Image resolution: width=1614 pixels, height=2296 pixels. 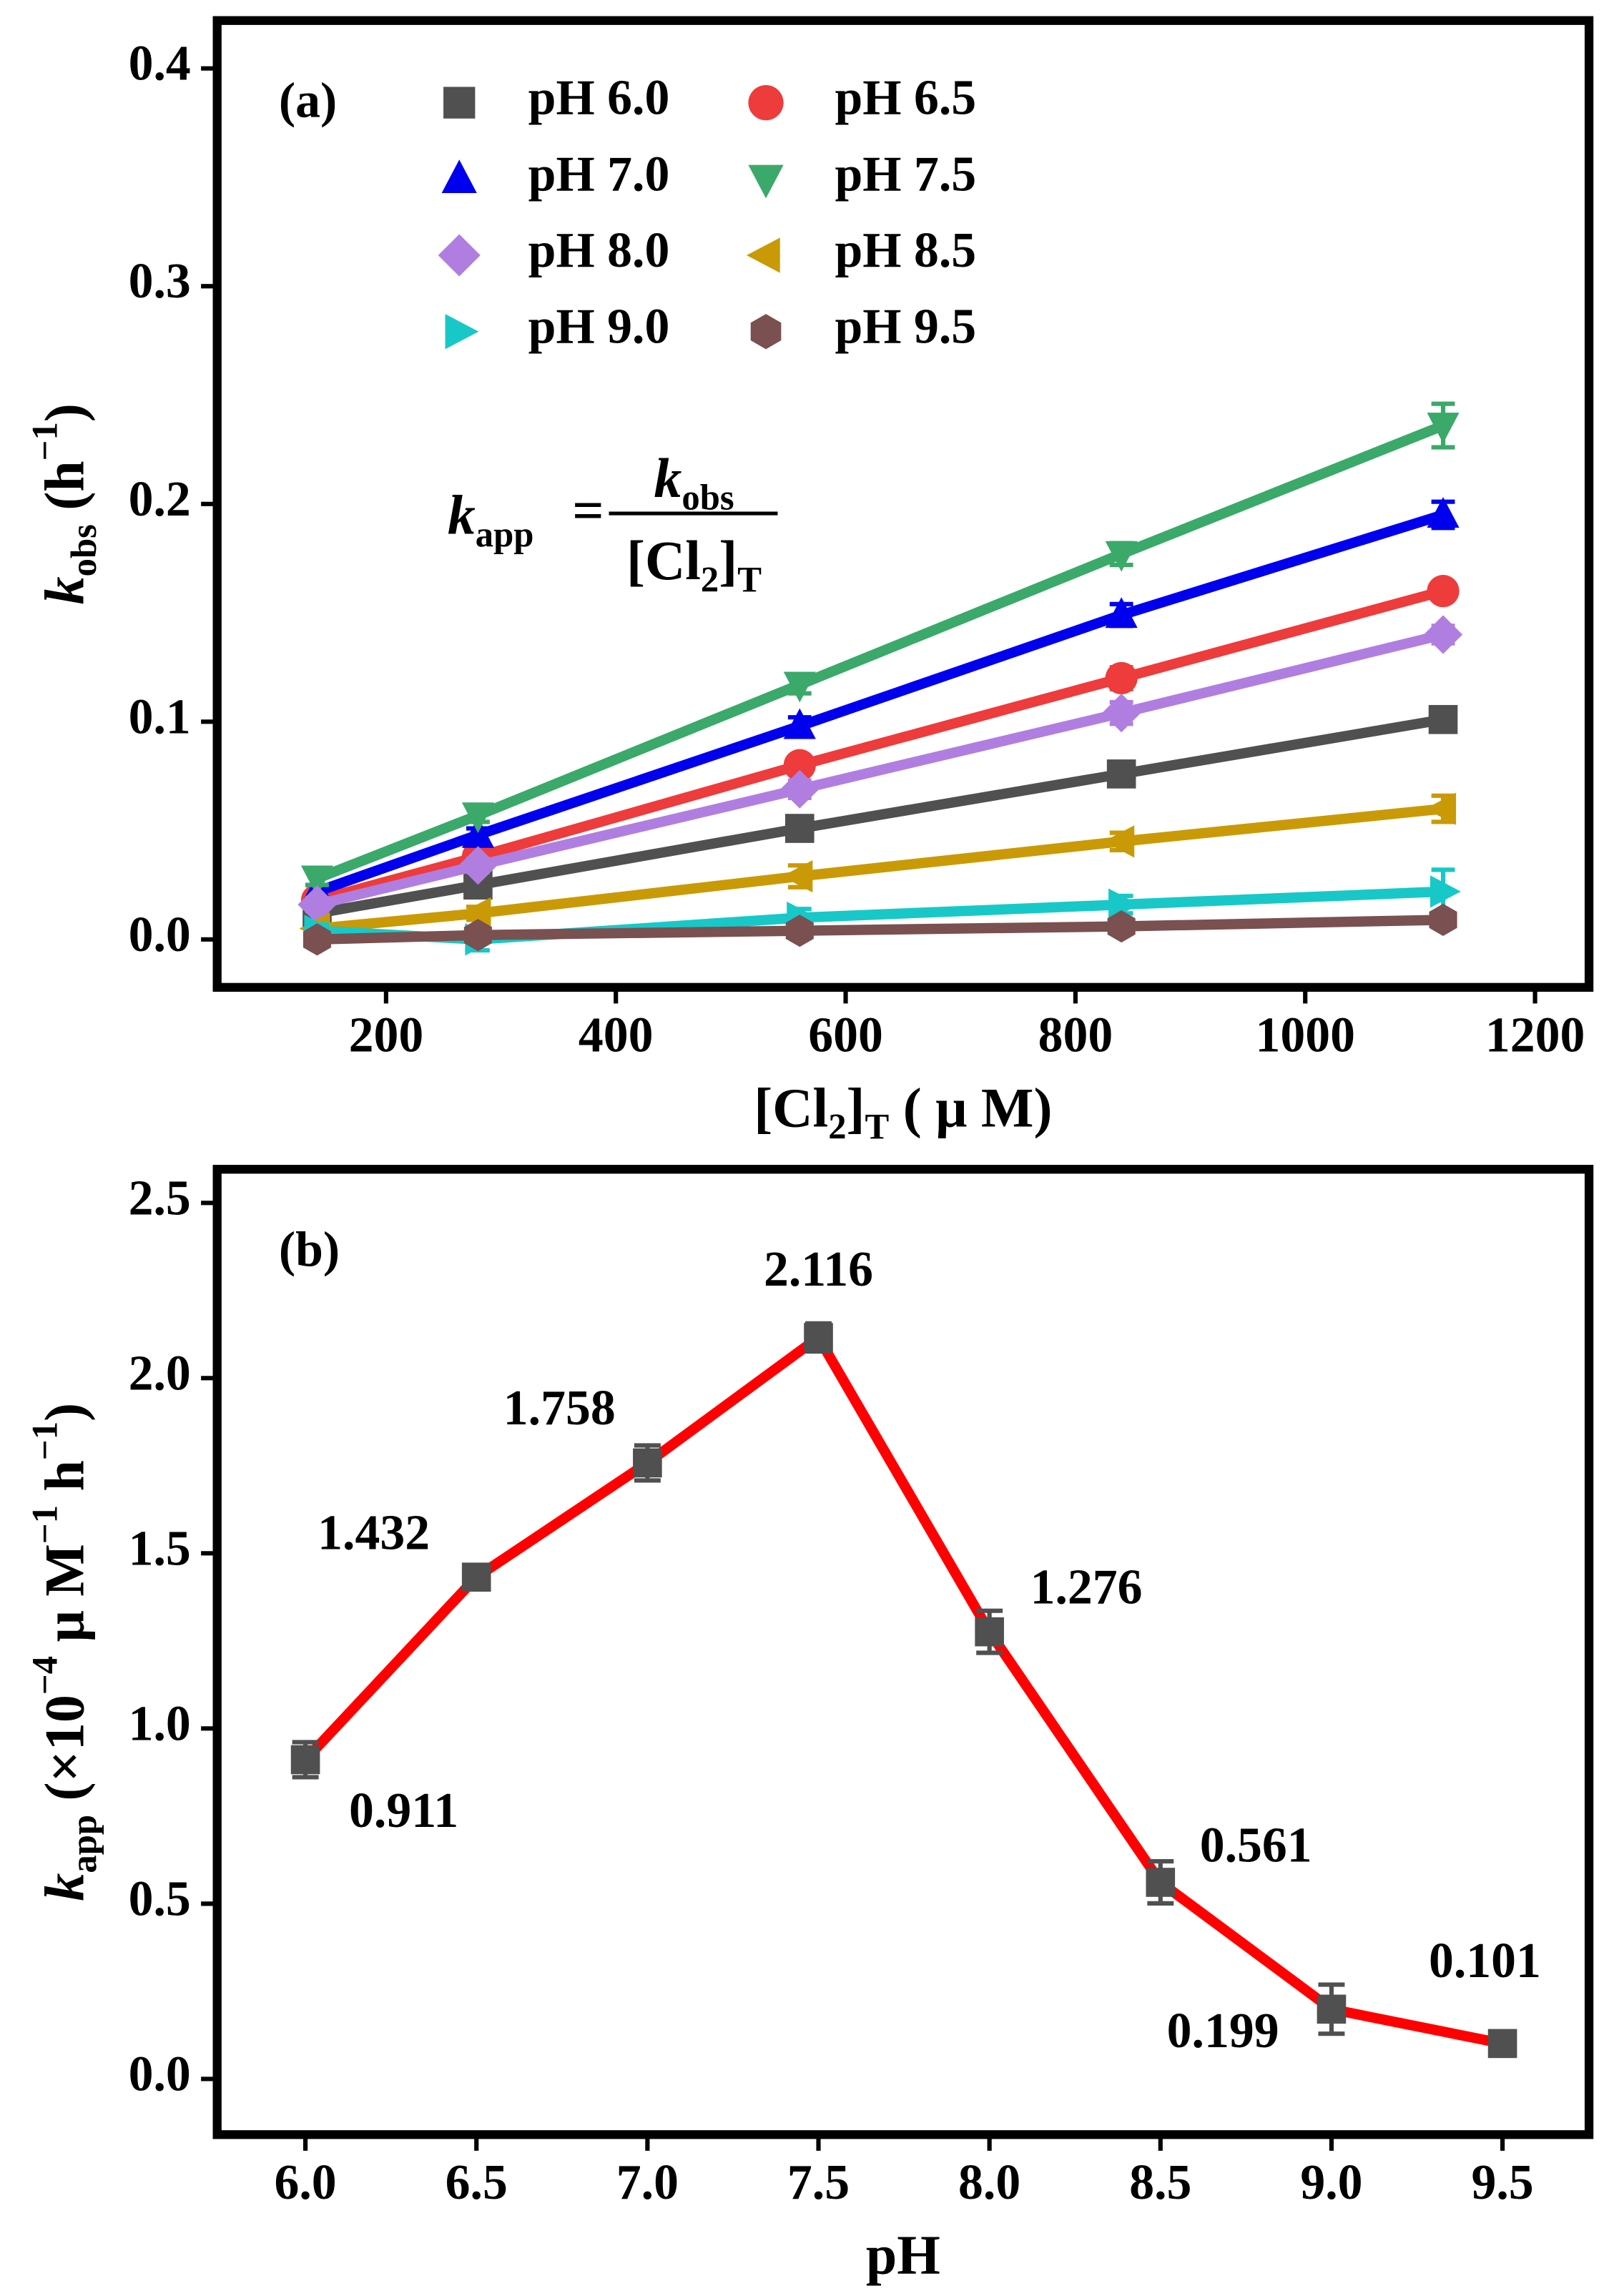 I want to click on label-part: ( μ M), so click(x=970, y=1108).